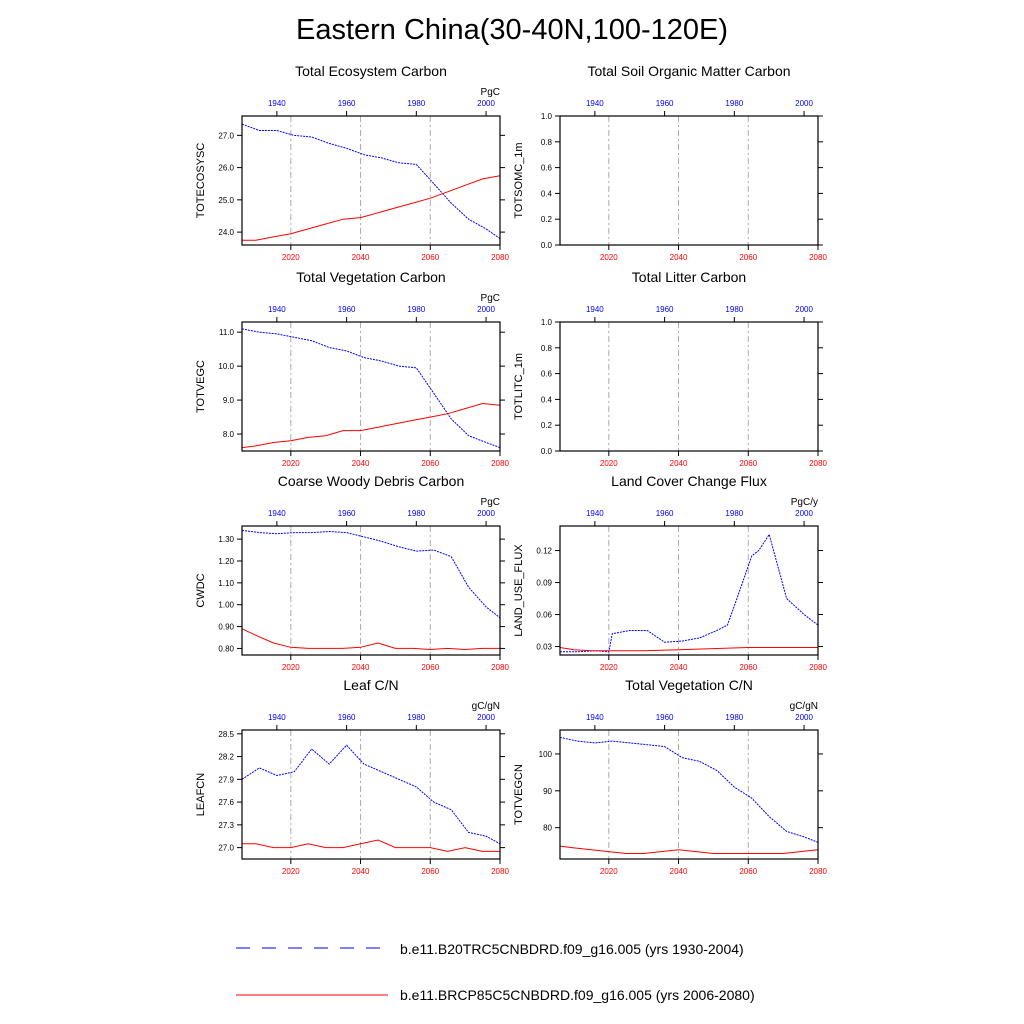 Image resolution: width=1024 pixels, height=1024 pixels. What do you see at coordinates (226, 232) in the screenshot?
I see `y-tick-label: 24.0` at bounding box center [226, 232].